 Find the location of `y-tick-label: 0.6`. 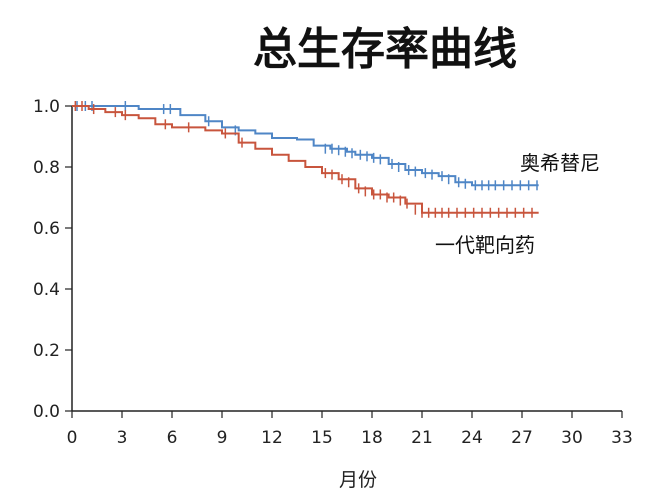

y-tick-label: 0.6 is located at coordinates (46, 229).